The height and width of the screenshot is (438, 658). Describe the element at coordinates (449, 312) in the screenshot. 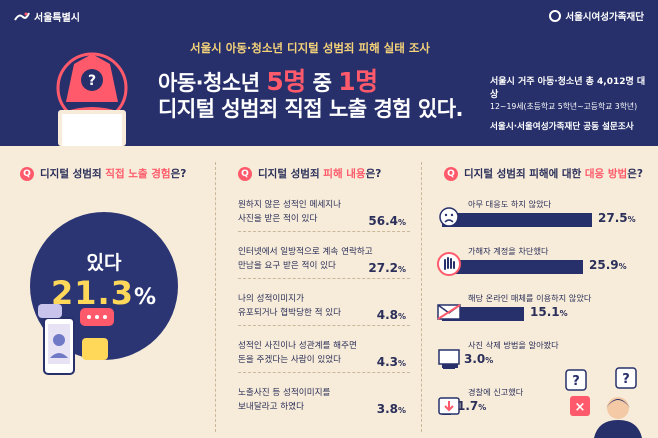

I see `blocked-mail-icon` at that location.